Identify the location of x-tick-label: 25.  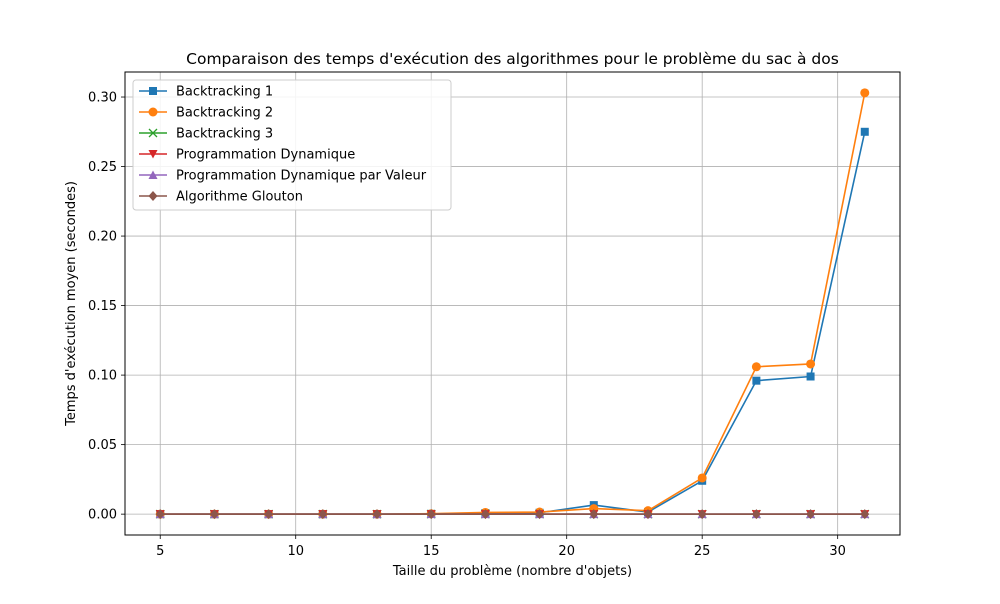
(702, 551).